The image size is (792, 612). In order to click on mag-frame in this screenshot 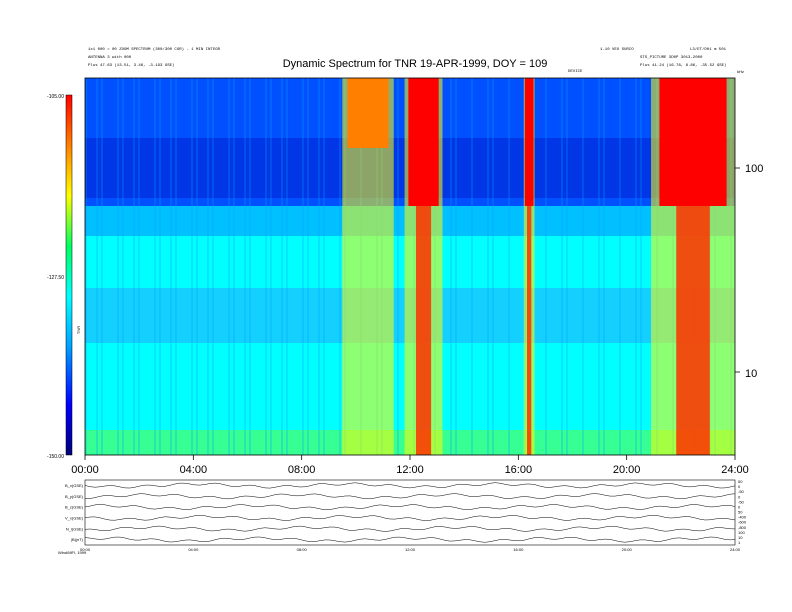, I will do `click(410, 512)`.